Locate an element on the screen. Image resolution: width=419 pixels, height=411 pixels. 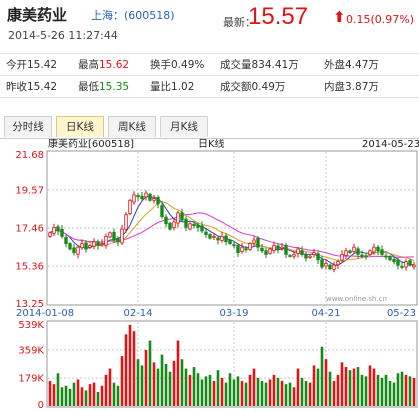
quote-label: 最高 is located at coordinates (88, 65).